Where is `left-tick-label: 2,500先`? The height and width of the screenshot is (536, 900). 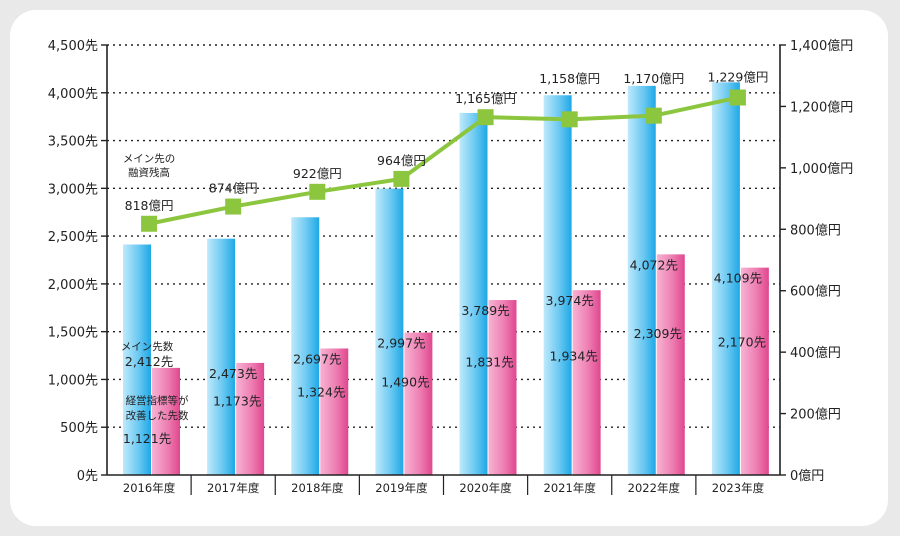 left-tick-label: 2,500先 is located at coordinates (73, 237).